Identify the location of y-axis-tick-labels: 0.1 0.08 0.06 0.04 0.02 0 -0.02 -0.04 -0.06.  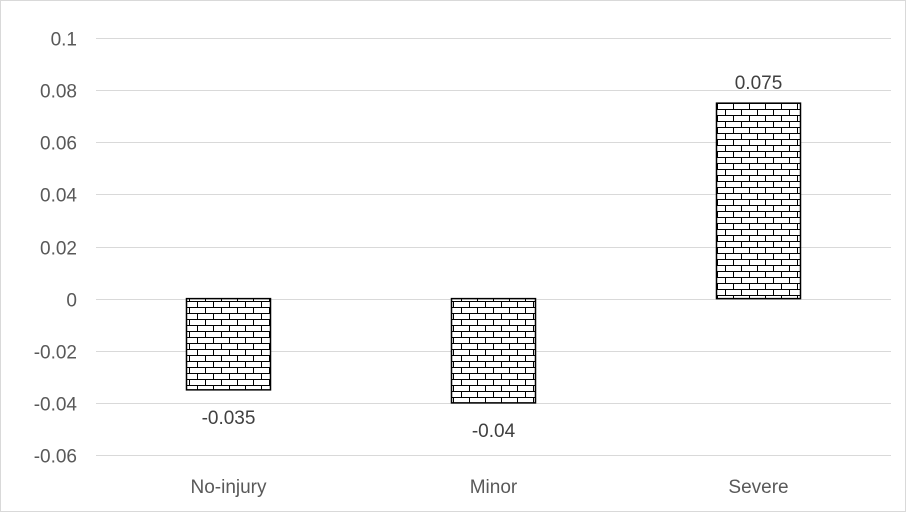
(56, 249).